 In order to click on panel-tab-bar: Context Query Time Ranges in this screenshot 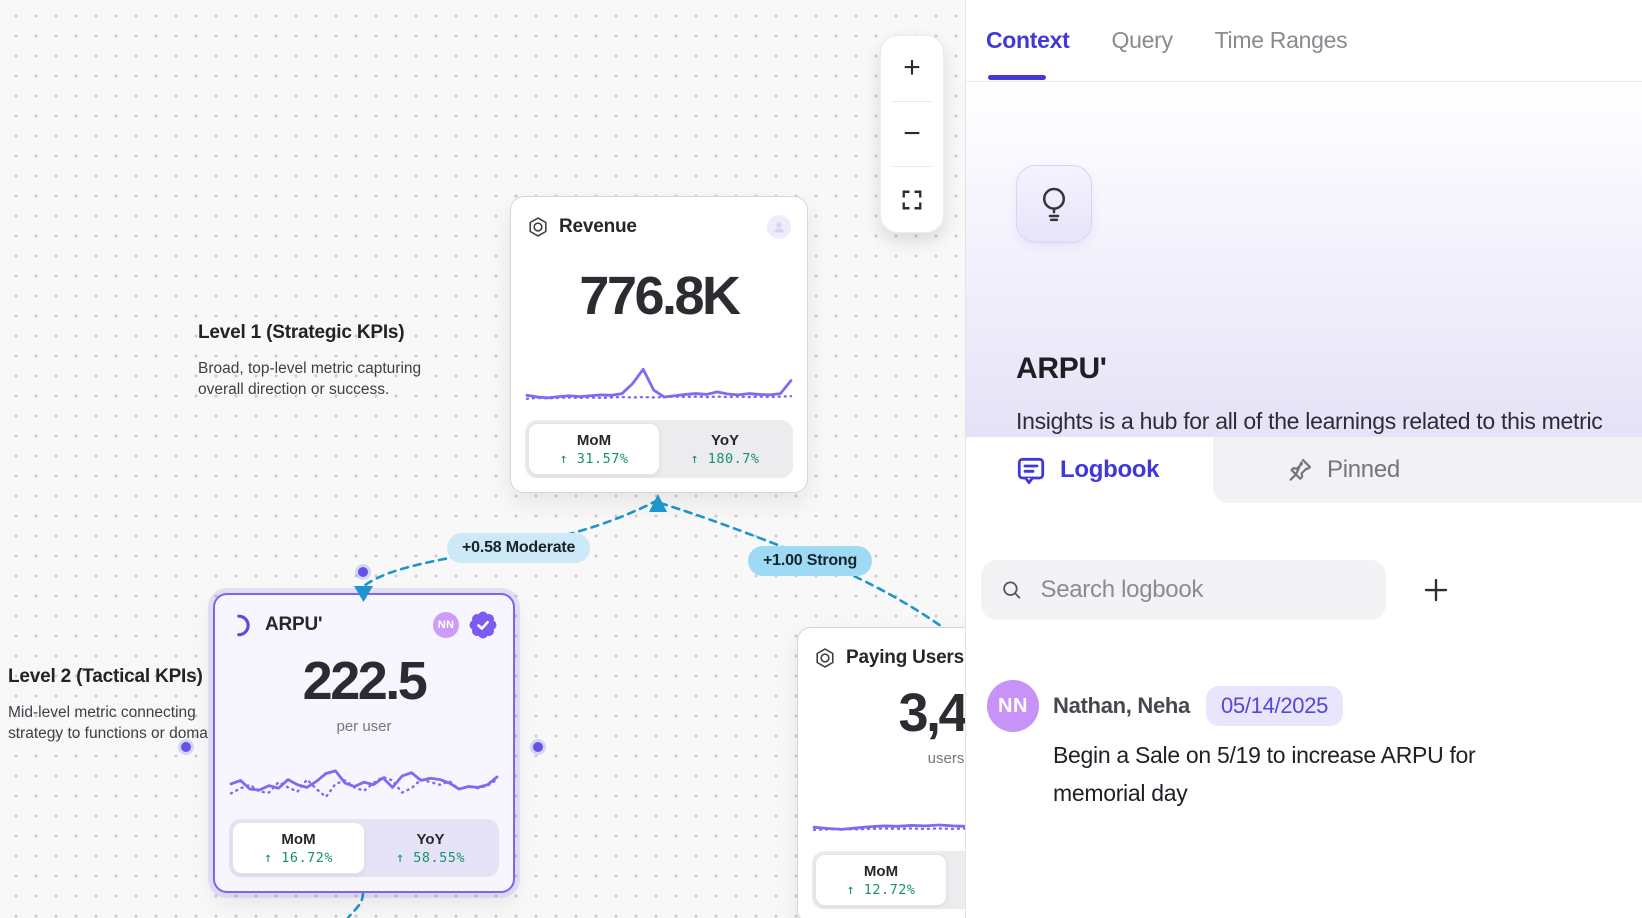, I will do `click(1304, 41)`.